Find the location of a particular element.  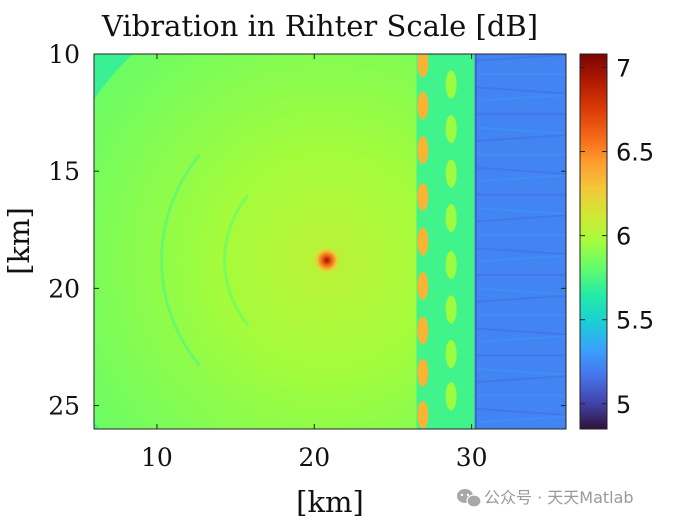

x-tick-label: 30 is located at coordinates (472, 457).